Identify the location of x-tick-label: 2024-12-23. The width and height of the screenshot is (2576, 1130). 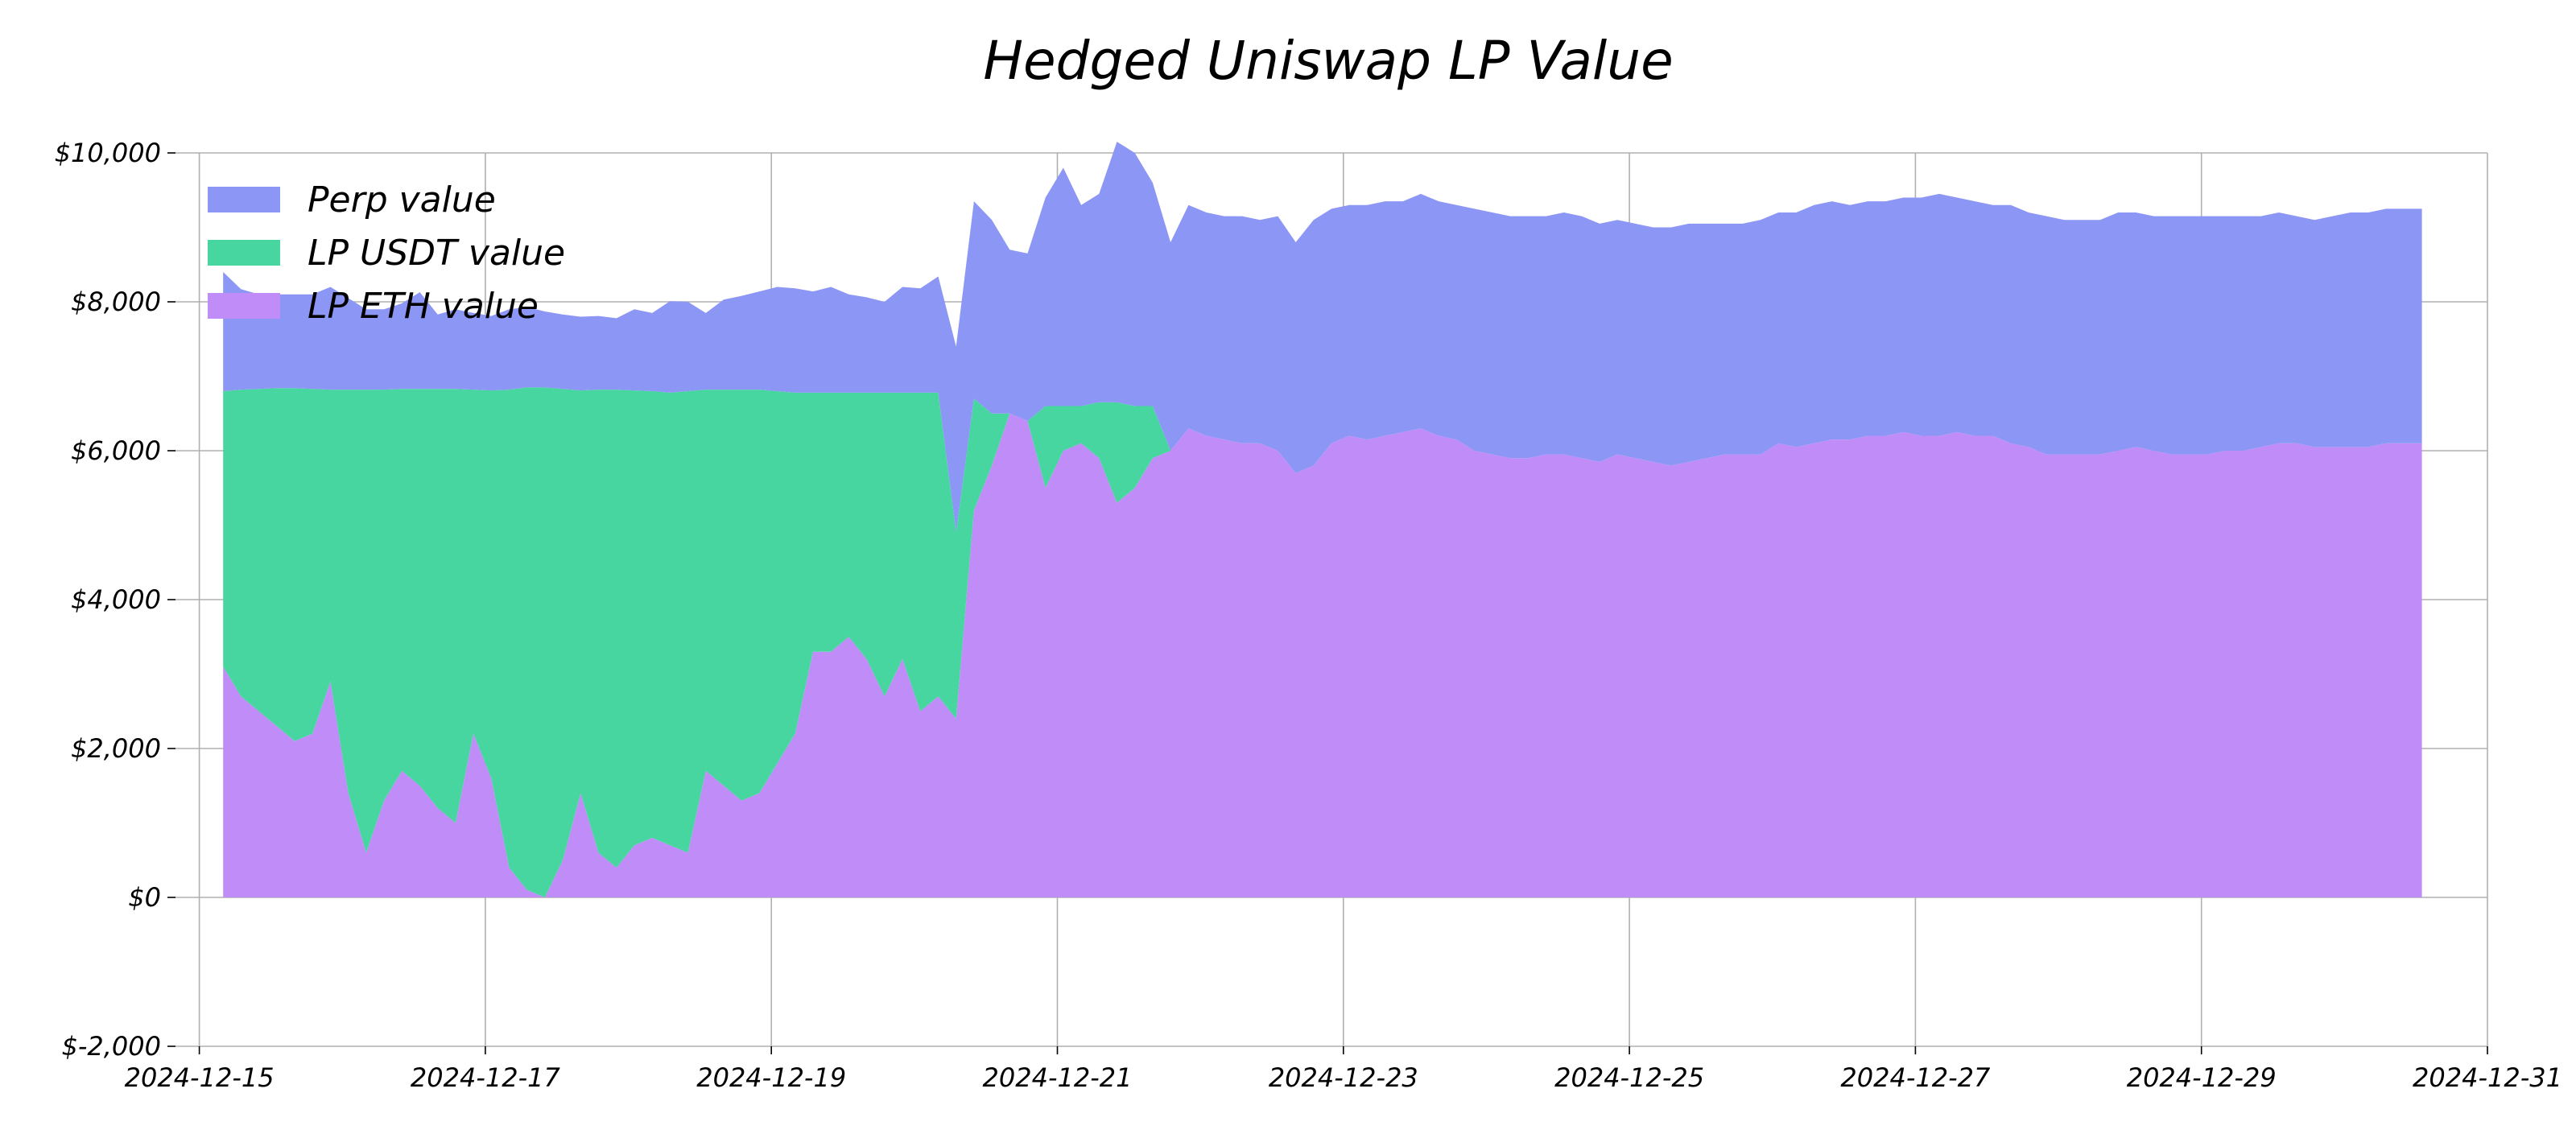
(1343, 1077).